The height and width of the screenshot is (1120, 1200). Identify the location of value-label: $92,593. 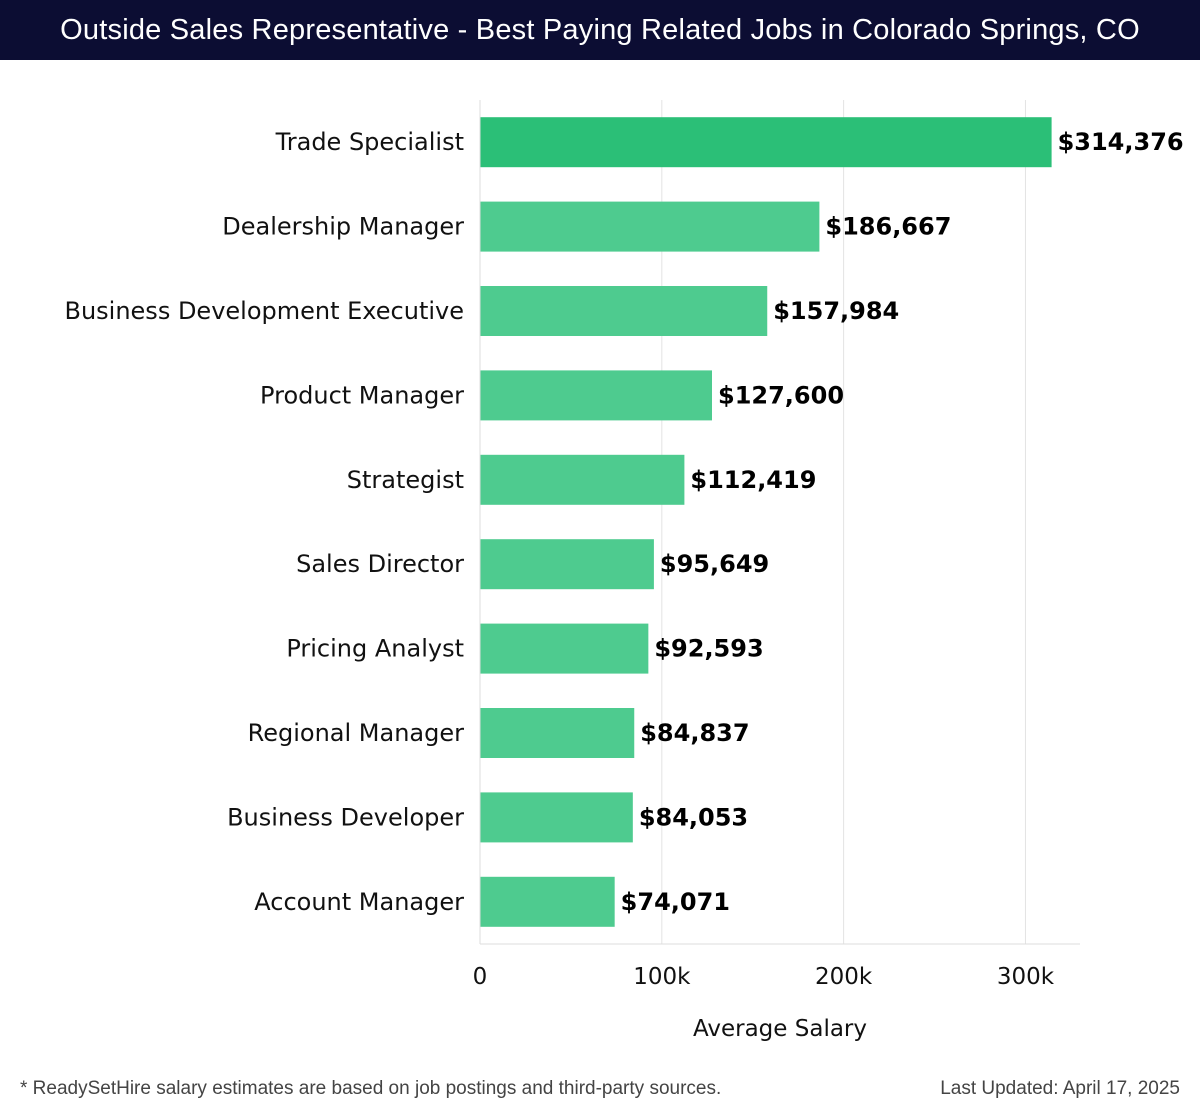
(708, 649).